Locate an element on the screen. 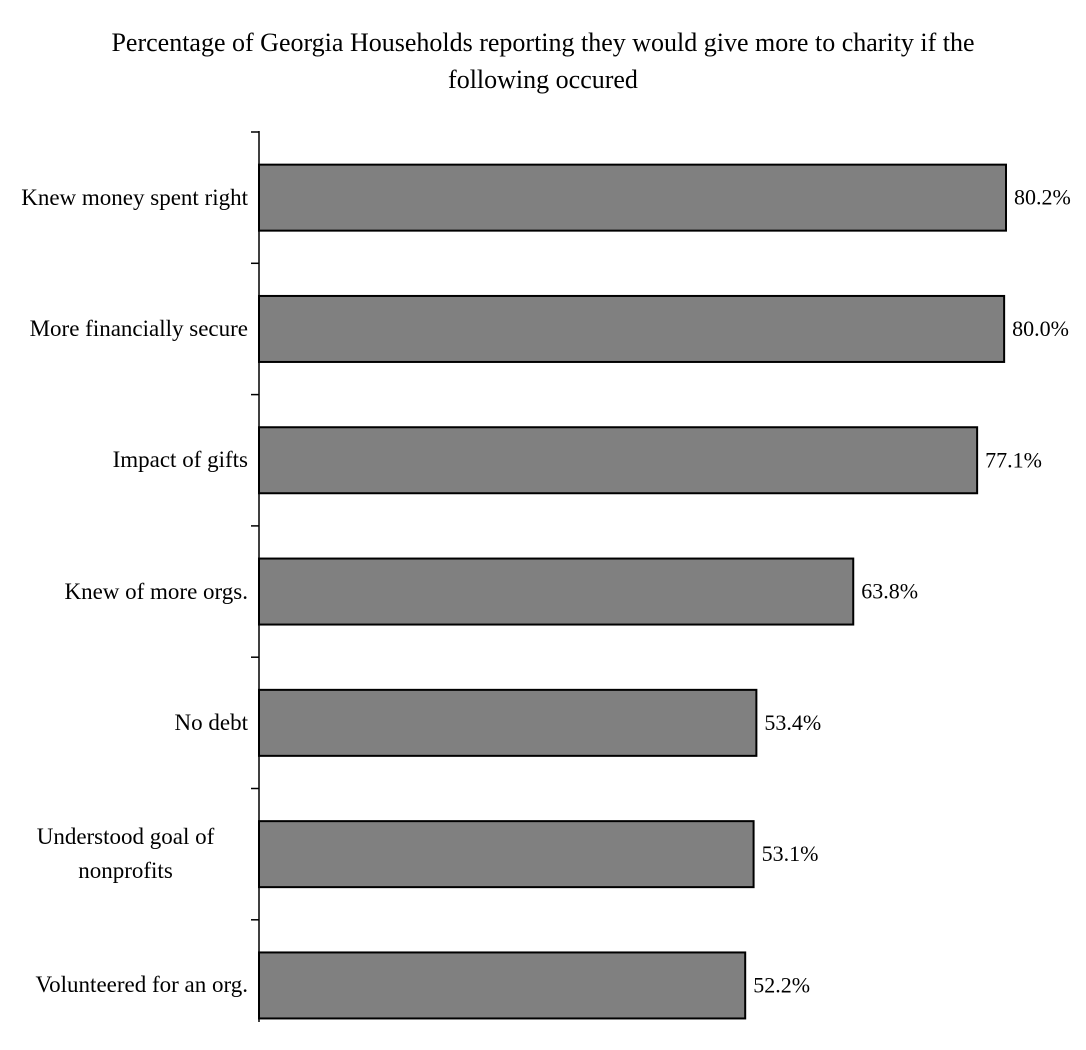  category-label-box: Volunteered for an org. is located at coordinates (124, 985).